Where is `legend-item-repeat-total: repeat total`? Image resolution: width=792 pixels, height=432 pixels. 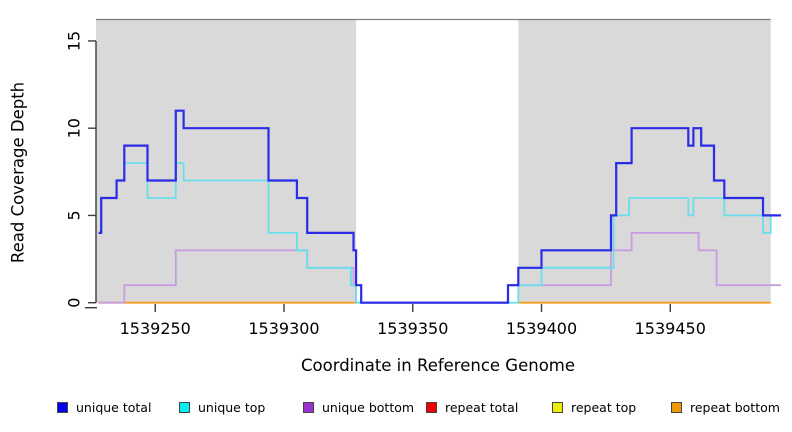 legend-item-repeat-total: repeat total is located at coordinates (472, 407).